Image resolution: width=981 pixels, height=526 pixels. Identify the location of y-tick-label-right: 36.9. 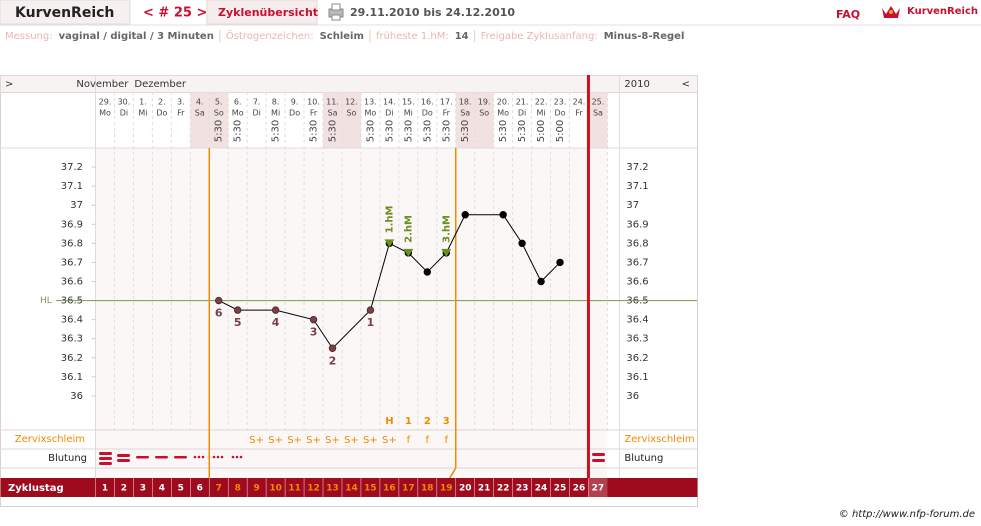
(637, 224).